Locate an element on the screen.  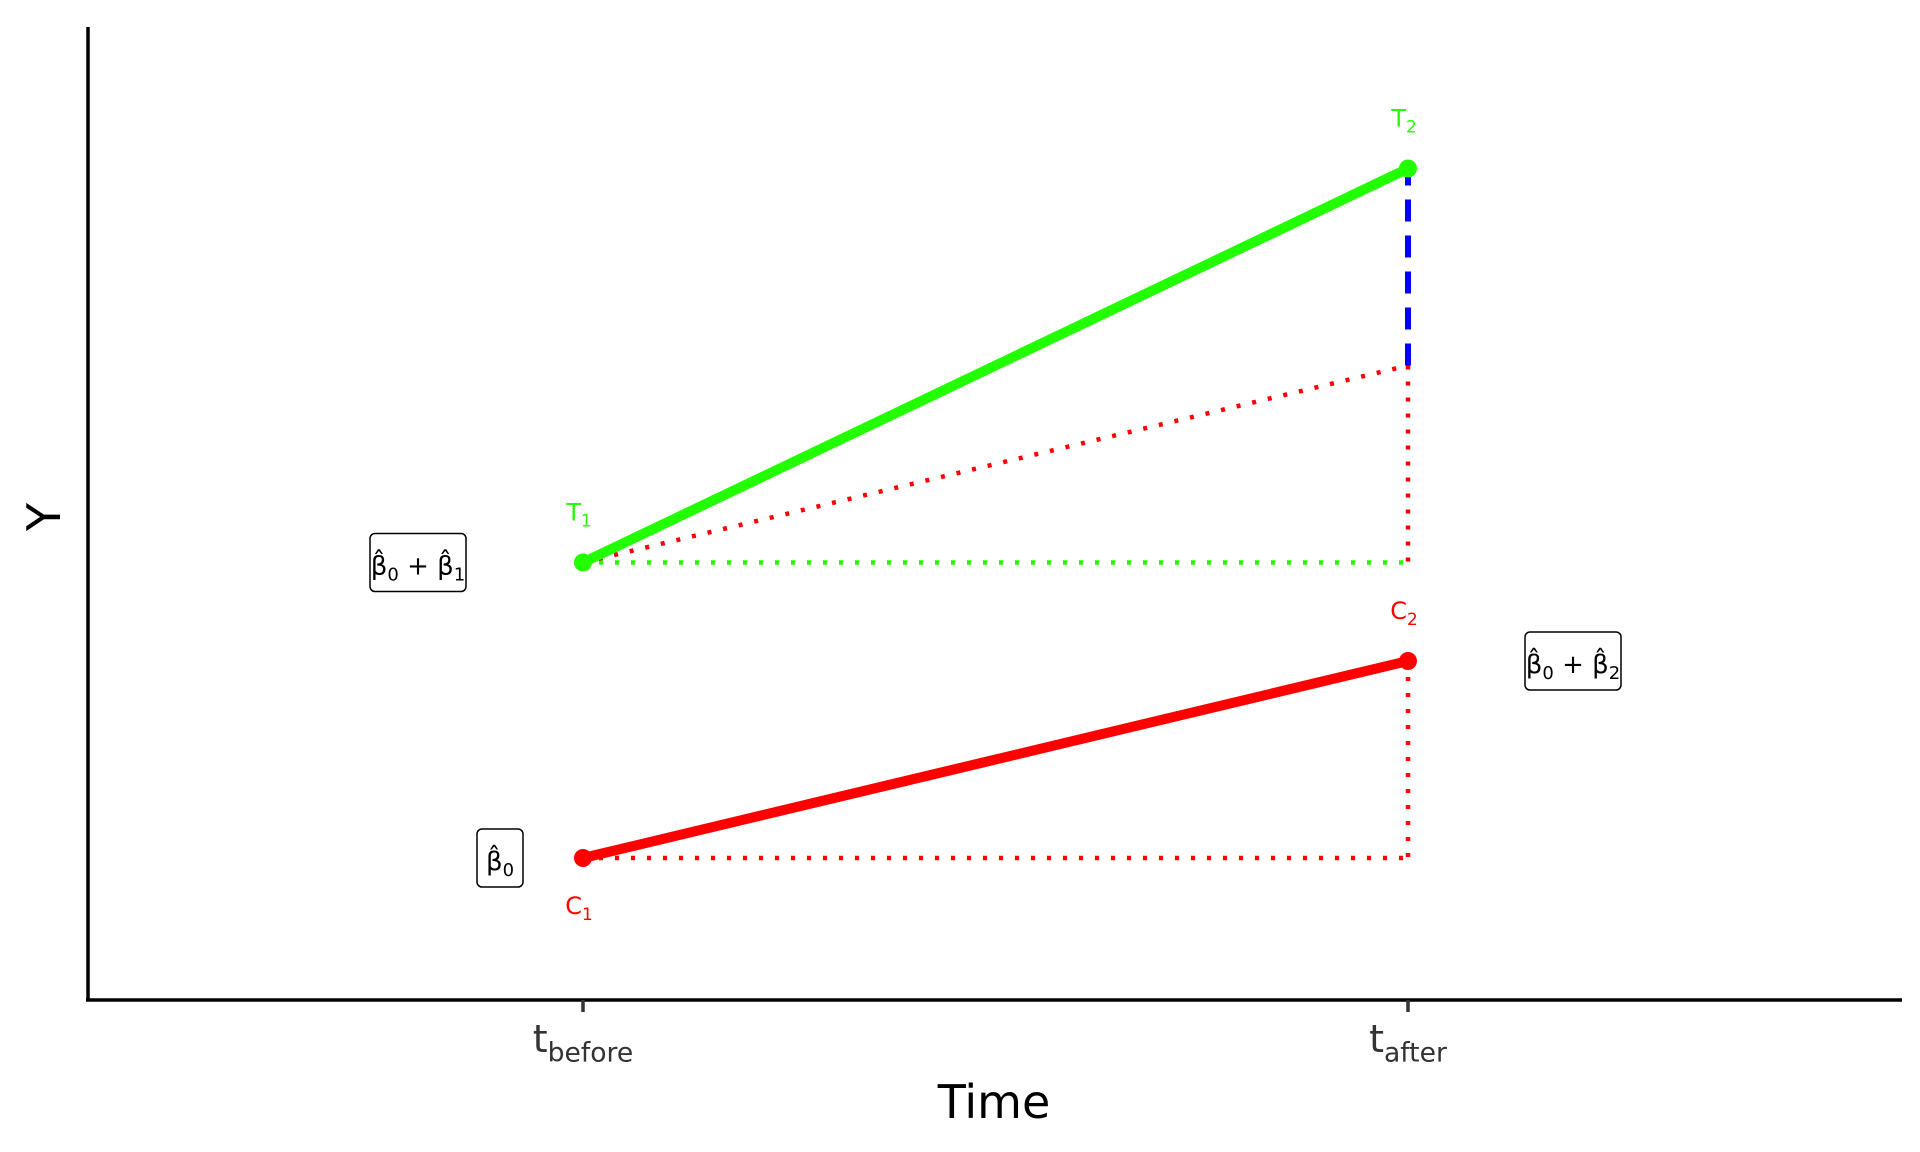
counterfactual-line is located at coordinates (995, 464).